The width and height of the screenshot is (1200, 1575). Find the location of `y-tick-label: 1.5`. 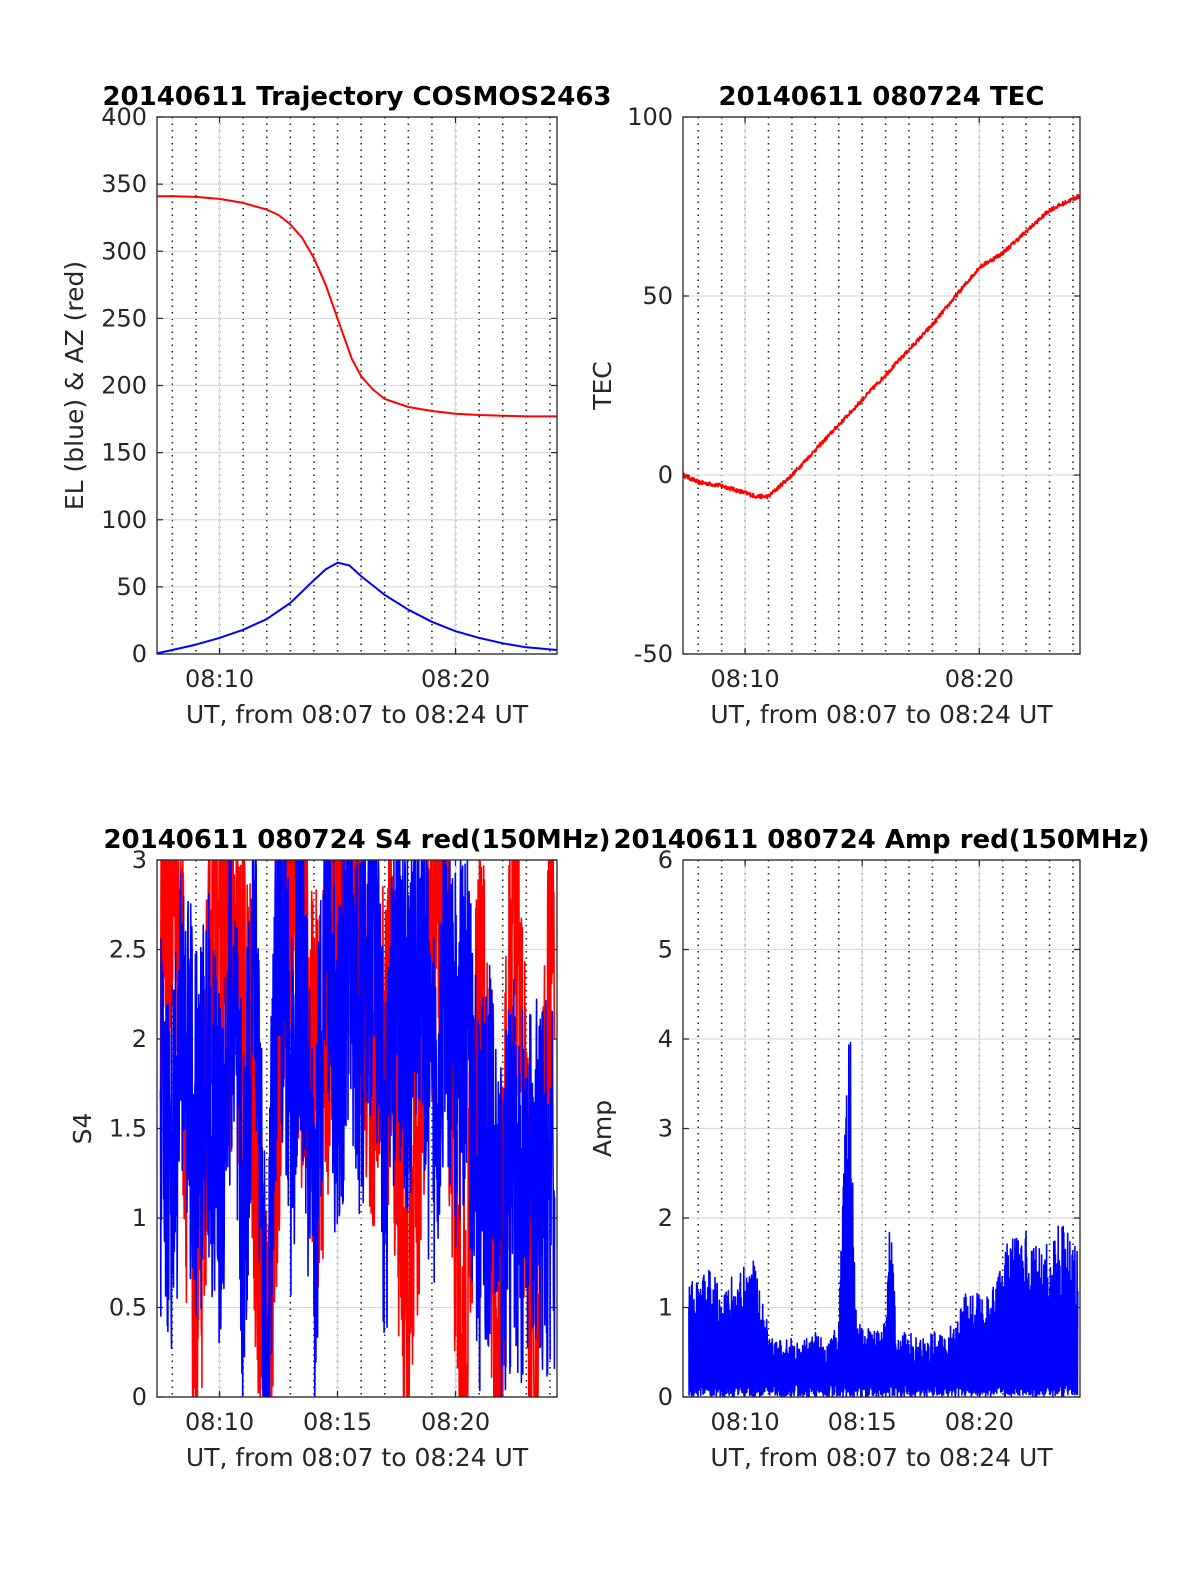

y-tick-label: 1.5 is located at coordinates (128, 1129).